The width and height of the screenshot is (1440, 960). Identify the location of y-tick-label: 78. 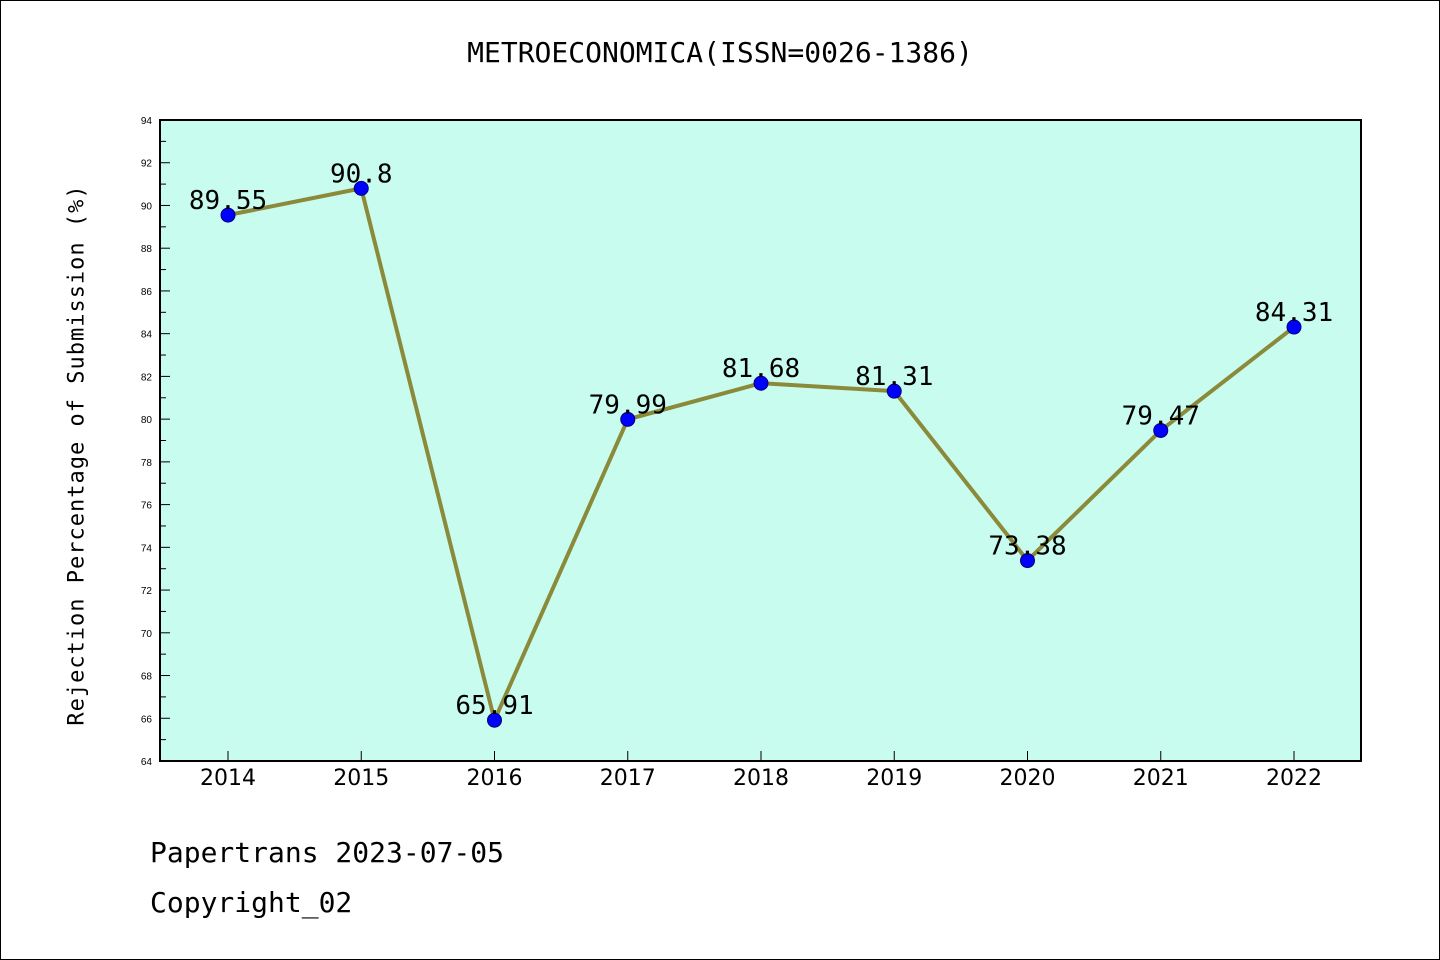
(147, 463).